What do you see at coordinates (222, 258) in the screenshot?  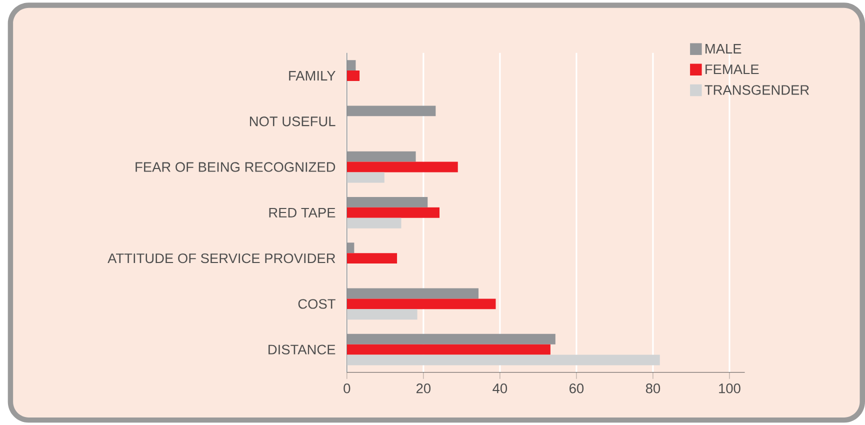 I see `y-tick-label: ATTITUDE OF SERVICE PROVIDER` at bounding box center [222, 258].